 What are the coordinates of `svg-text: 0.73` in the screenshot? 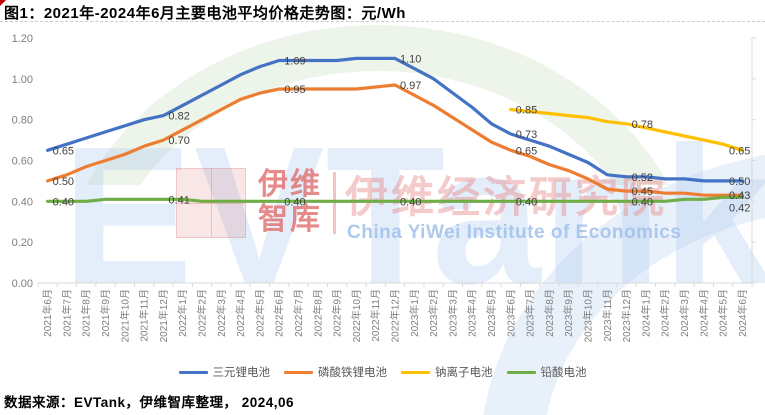 It's located at (526, 135).